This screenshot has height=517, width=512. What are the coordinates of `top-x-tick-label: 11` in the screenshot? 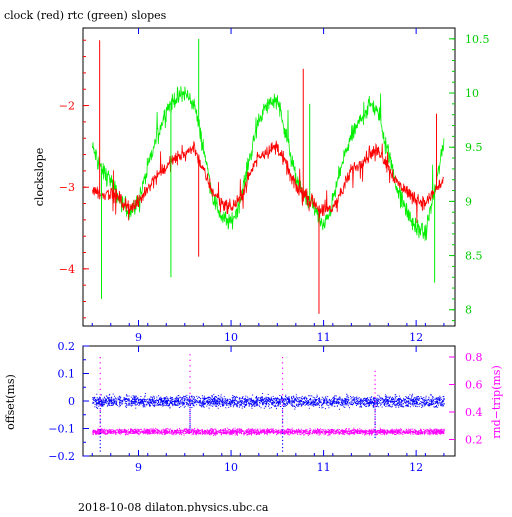 It's located at (324, 337).